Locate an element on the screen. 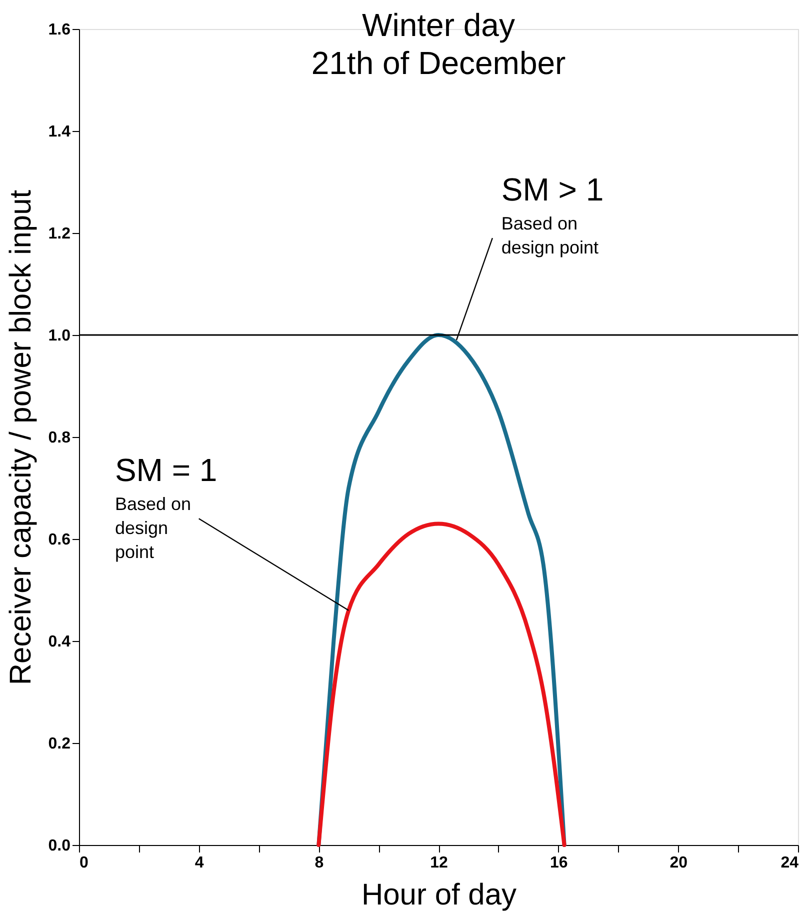  line-series is located at coordinates (441, 684).